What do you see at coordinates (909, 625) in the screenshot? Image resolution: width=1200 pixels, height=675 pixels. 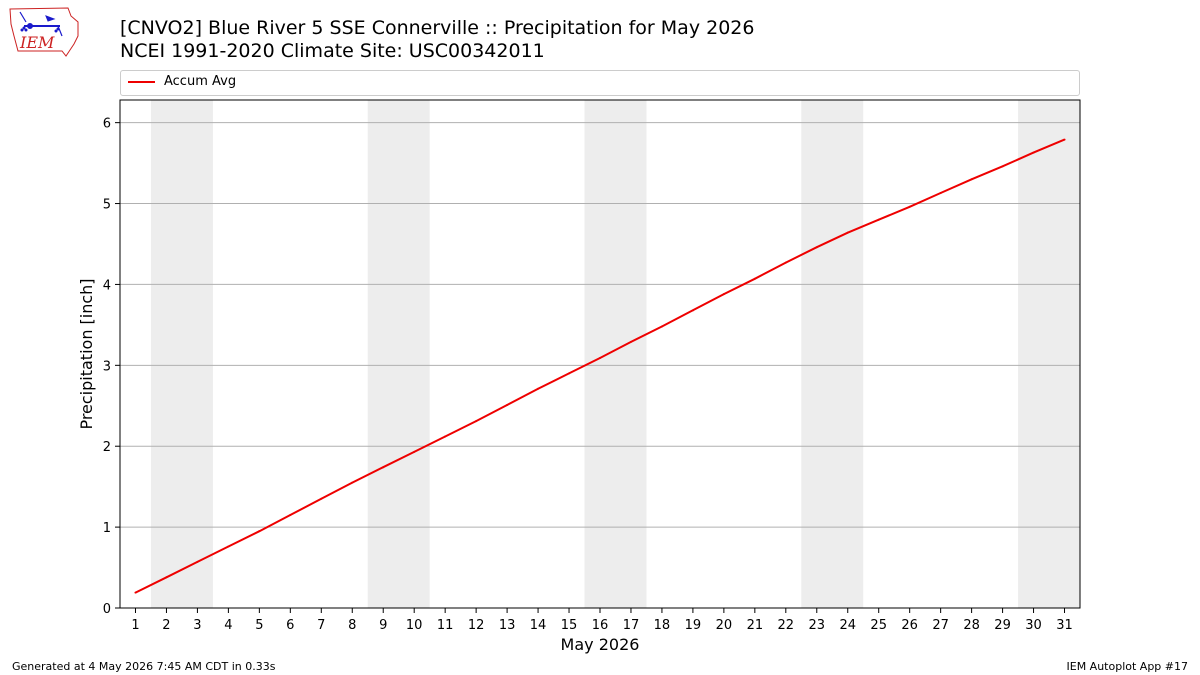 I see `x-tick-label: 26` at bounding box center [909, 625].